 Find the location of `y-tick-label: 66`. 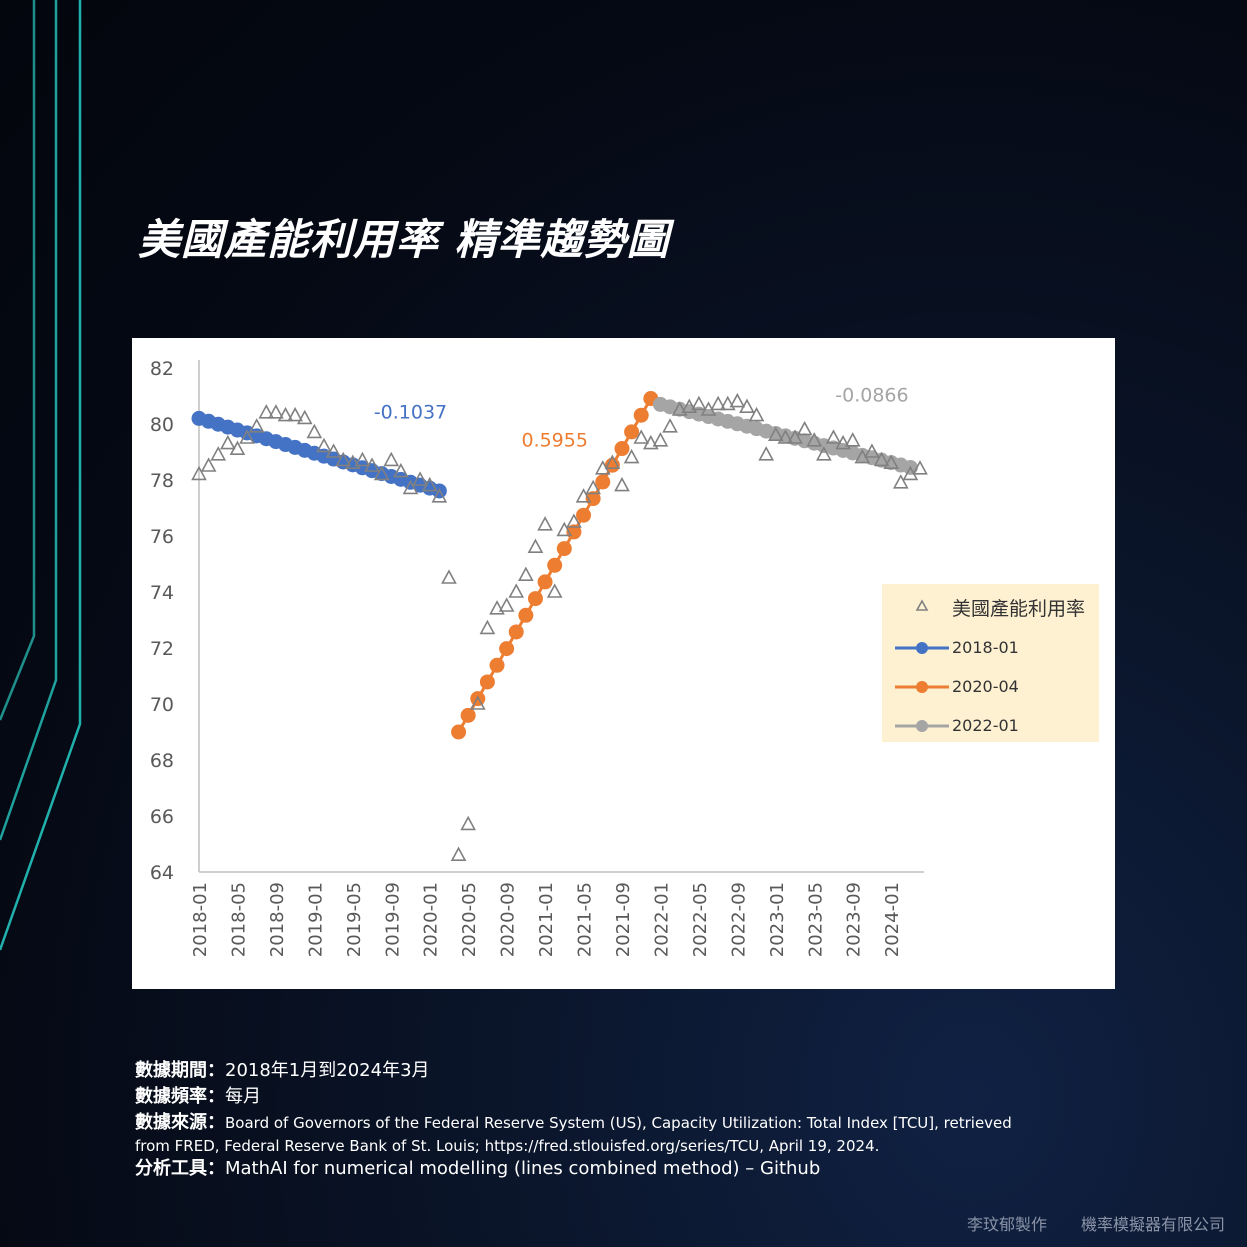

y-tick-label: 66 is located at coordinates (162, 817).